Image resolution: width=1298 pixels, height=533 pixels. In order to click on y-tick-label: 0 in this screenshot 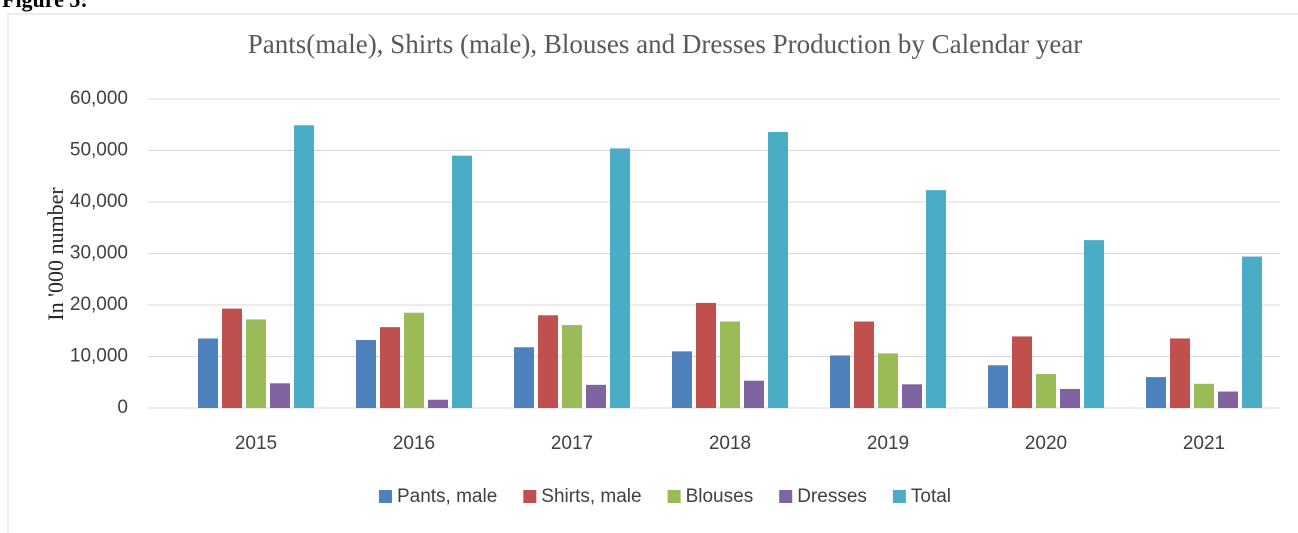, I will do `click(122, 407)`.